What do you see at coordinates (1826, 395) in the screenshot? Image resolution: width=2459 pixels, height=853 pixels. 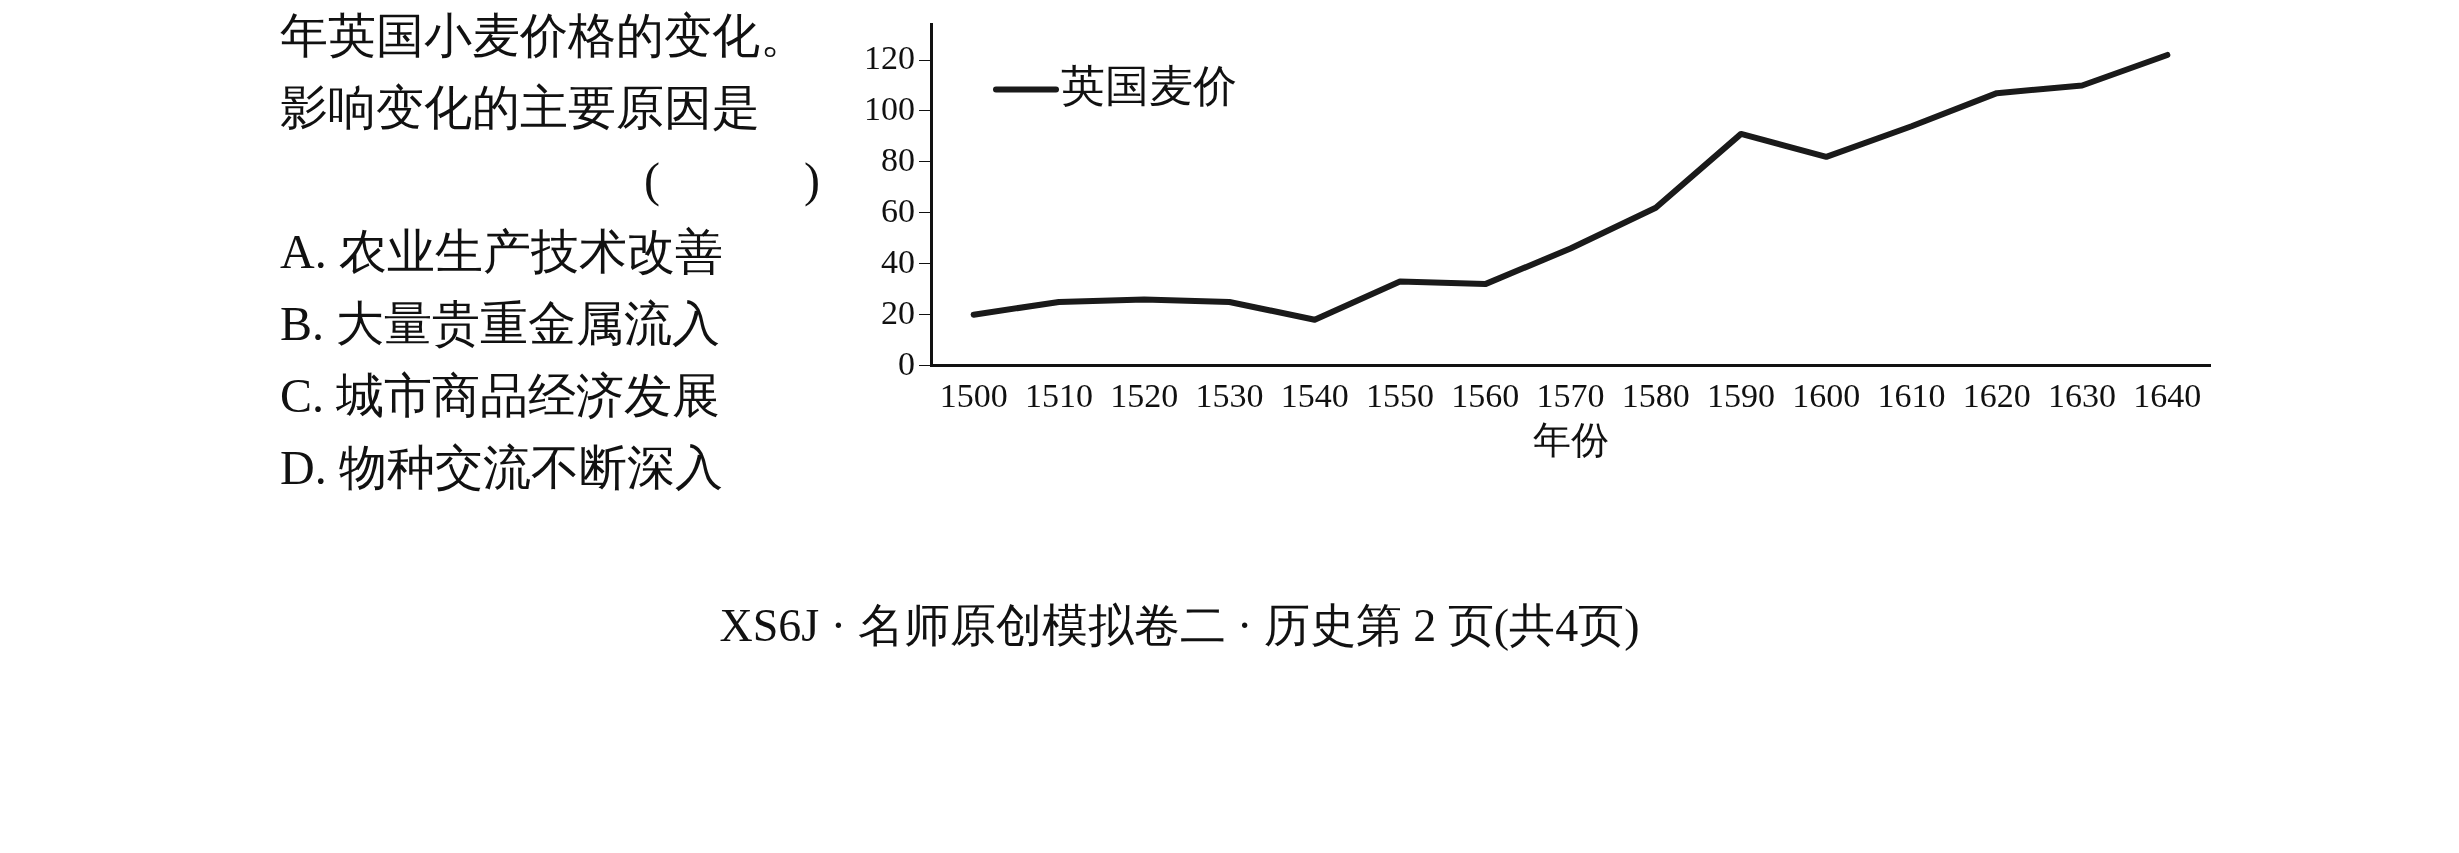 I see `x-tick-label: 1600` at bounding box center [1826, 395].